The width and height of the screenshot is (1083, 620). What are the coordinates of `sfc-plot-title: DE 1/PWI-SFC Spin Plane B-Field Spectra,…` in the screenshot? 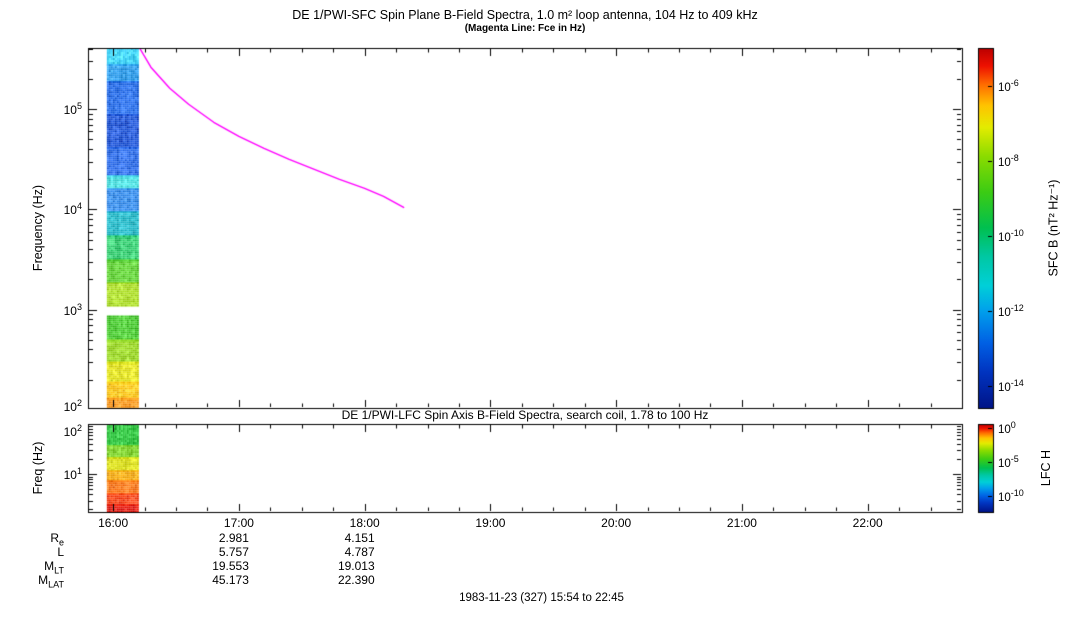 It's located at (525, 15).